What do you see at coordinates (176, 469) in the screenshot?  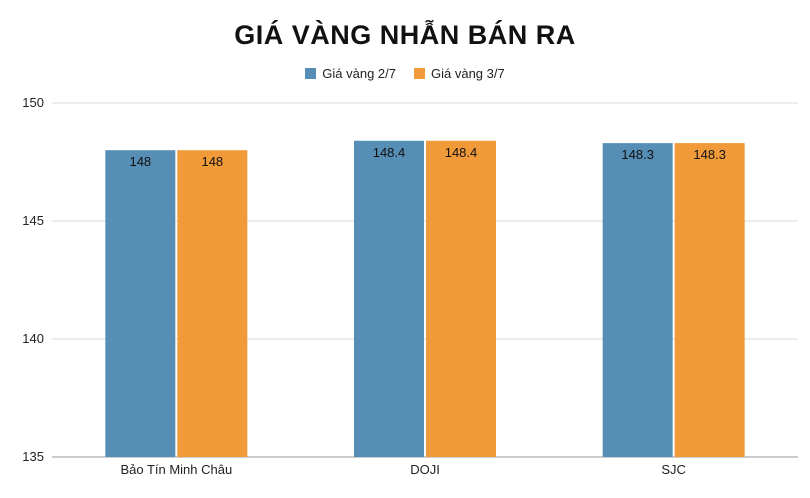 I see `x-tick-label-1: Bảo Tín Minh Châu` at bounding box center [176, 469].